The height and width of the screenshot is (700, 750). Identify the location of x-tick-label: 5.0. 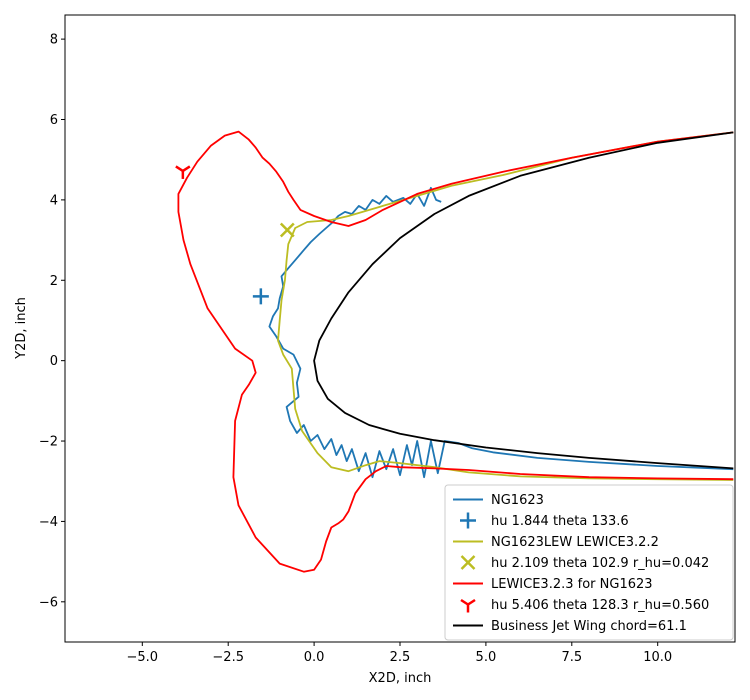
(486, 657).